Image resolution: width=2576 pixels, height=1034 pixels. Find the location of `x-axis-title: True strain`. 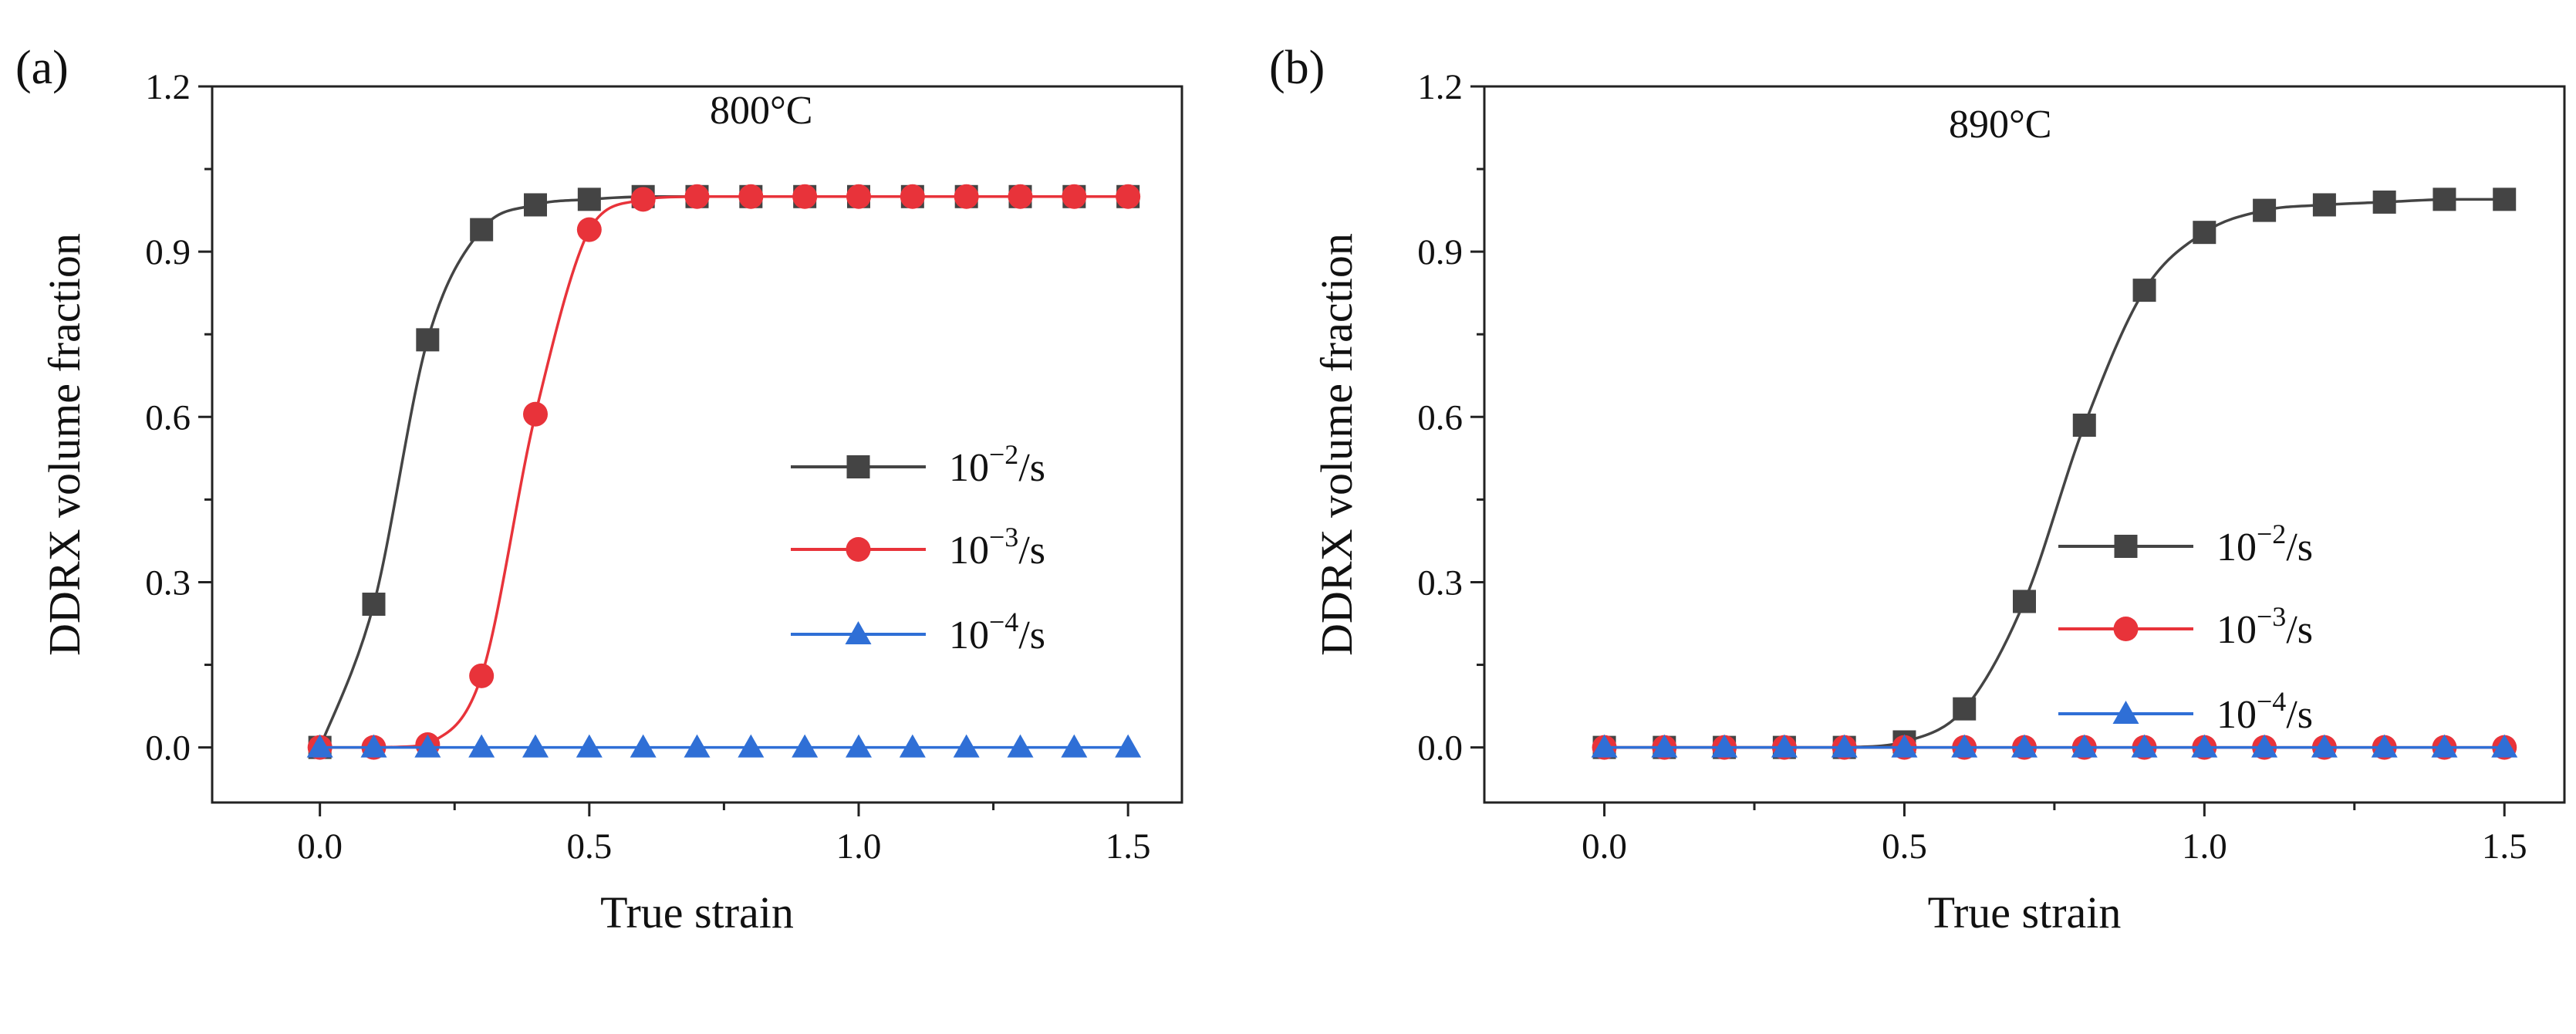

x-axis-title: True strain is located at coordinates (697, 913).